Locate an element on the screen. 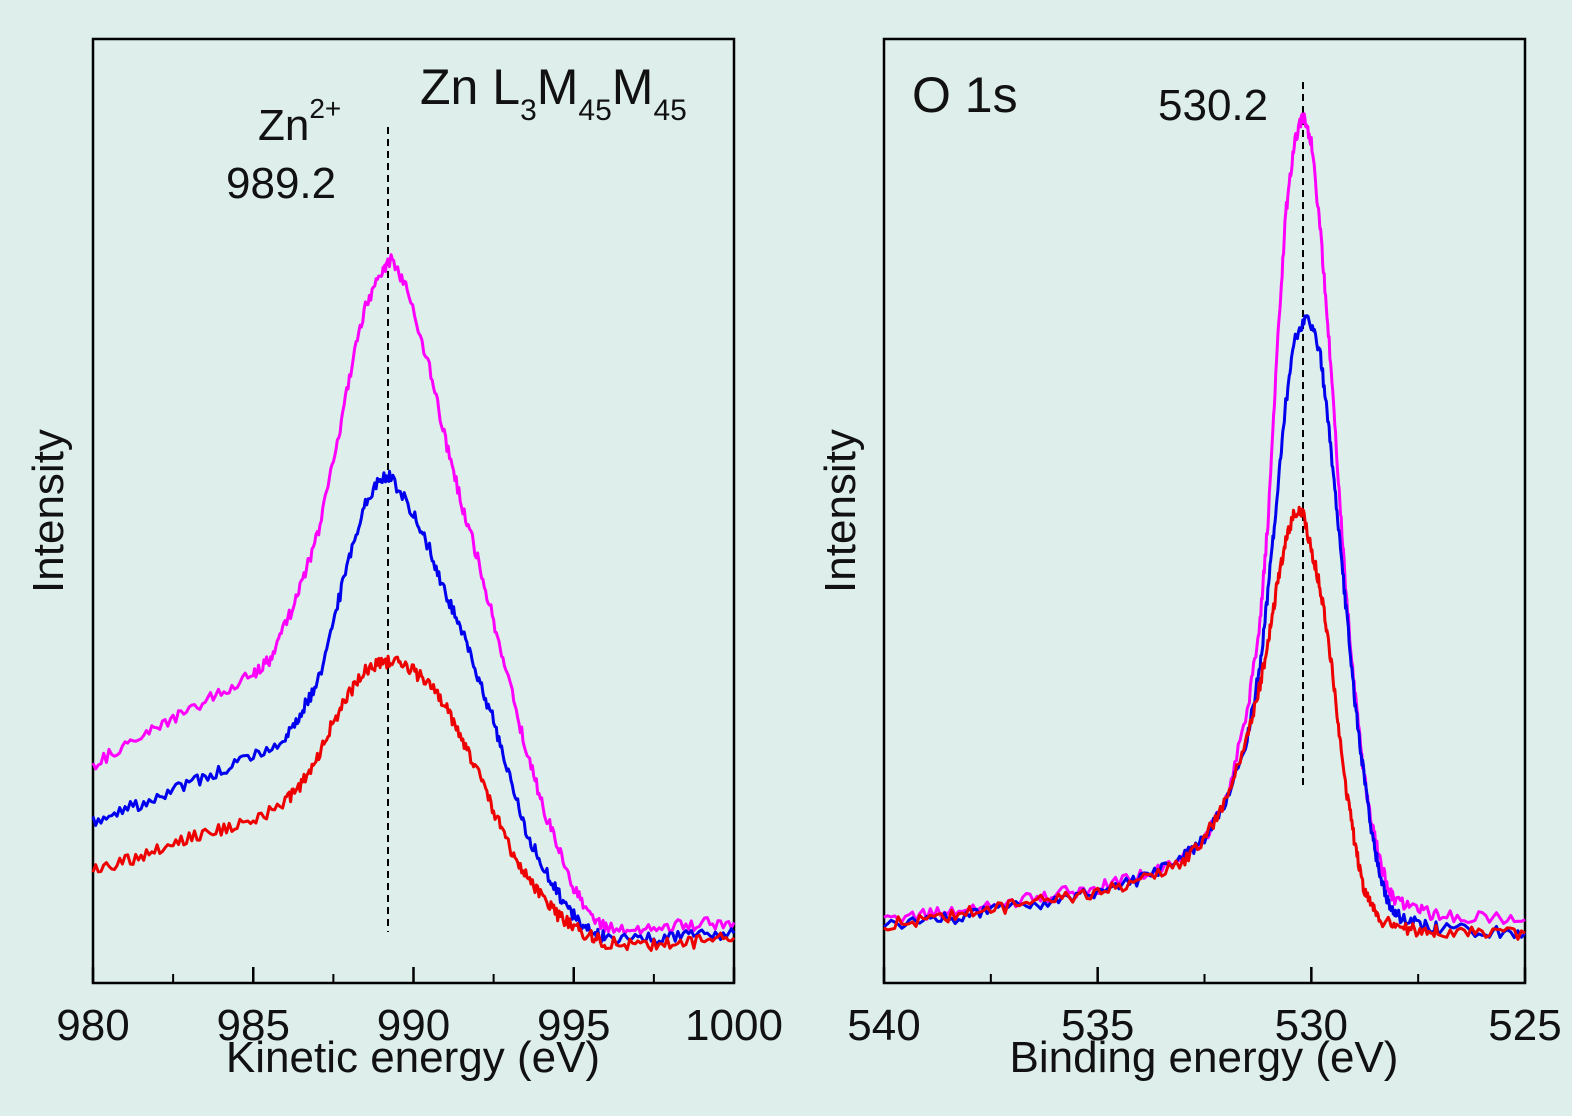 The image size is (1572, 1116). series-line is located at coordinates (413, 803).